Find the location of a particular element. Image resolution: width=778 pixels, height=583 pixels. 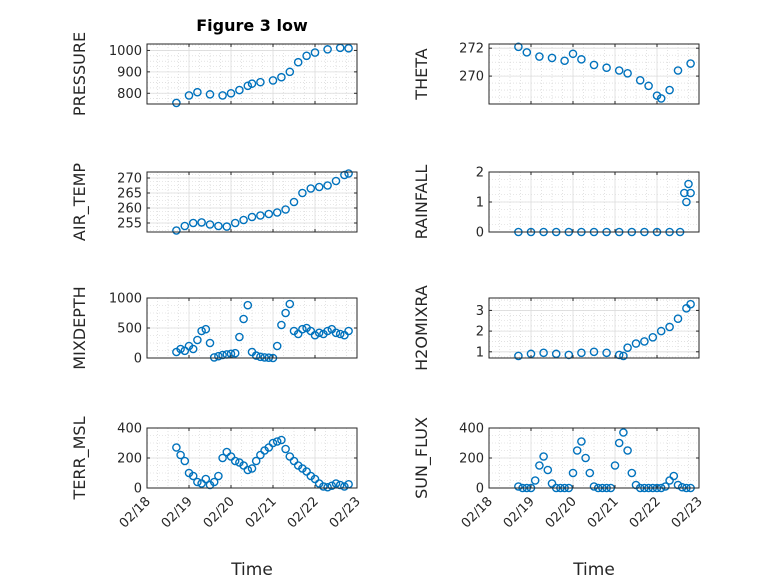

axes-box is located at coordinates (252, 202).